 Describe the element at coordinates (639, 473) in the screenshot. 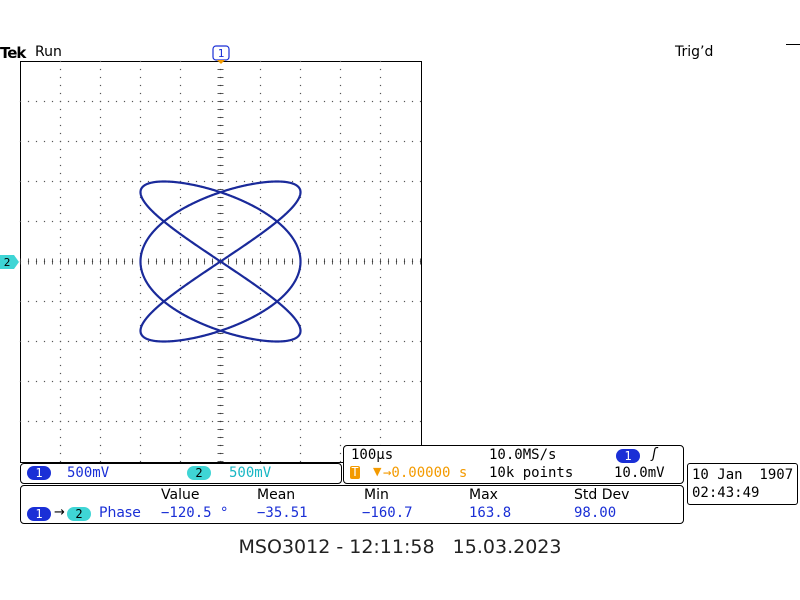

I see `trigger-level: 10.0mV` at that location.